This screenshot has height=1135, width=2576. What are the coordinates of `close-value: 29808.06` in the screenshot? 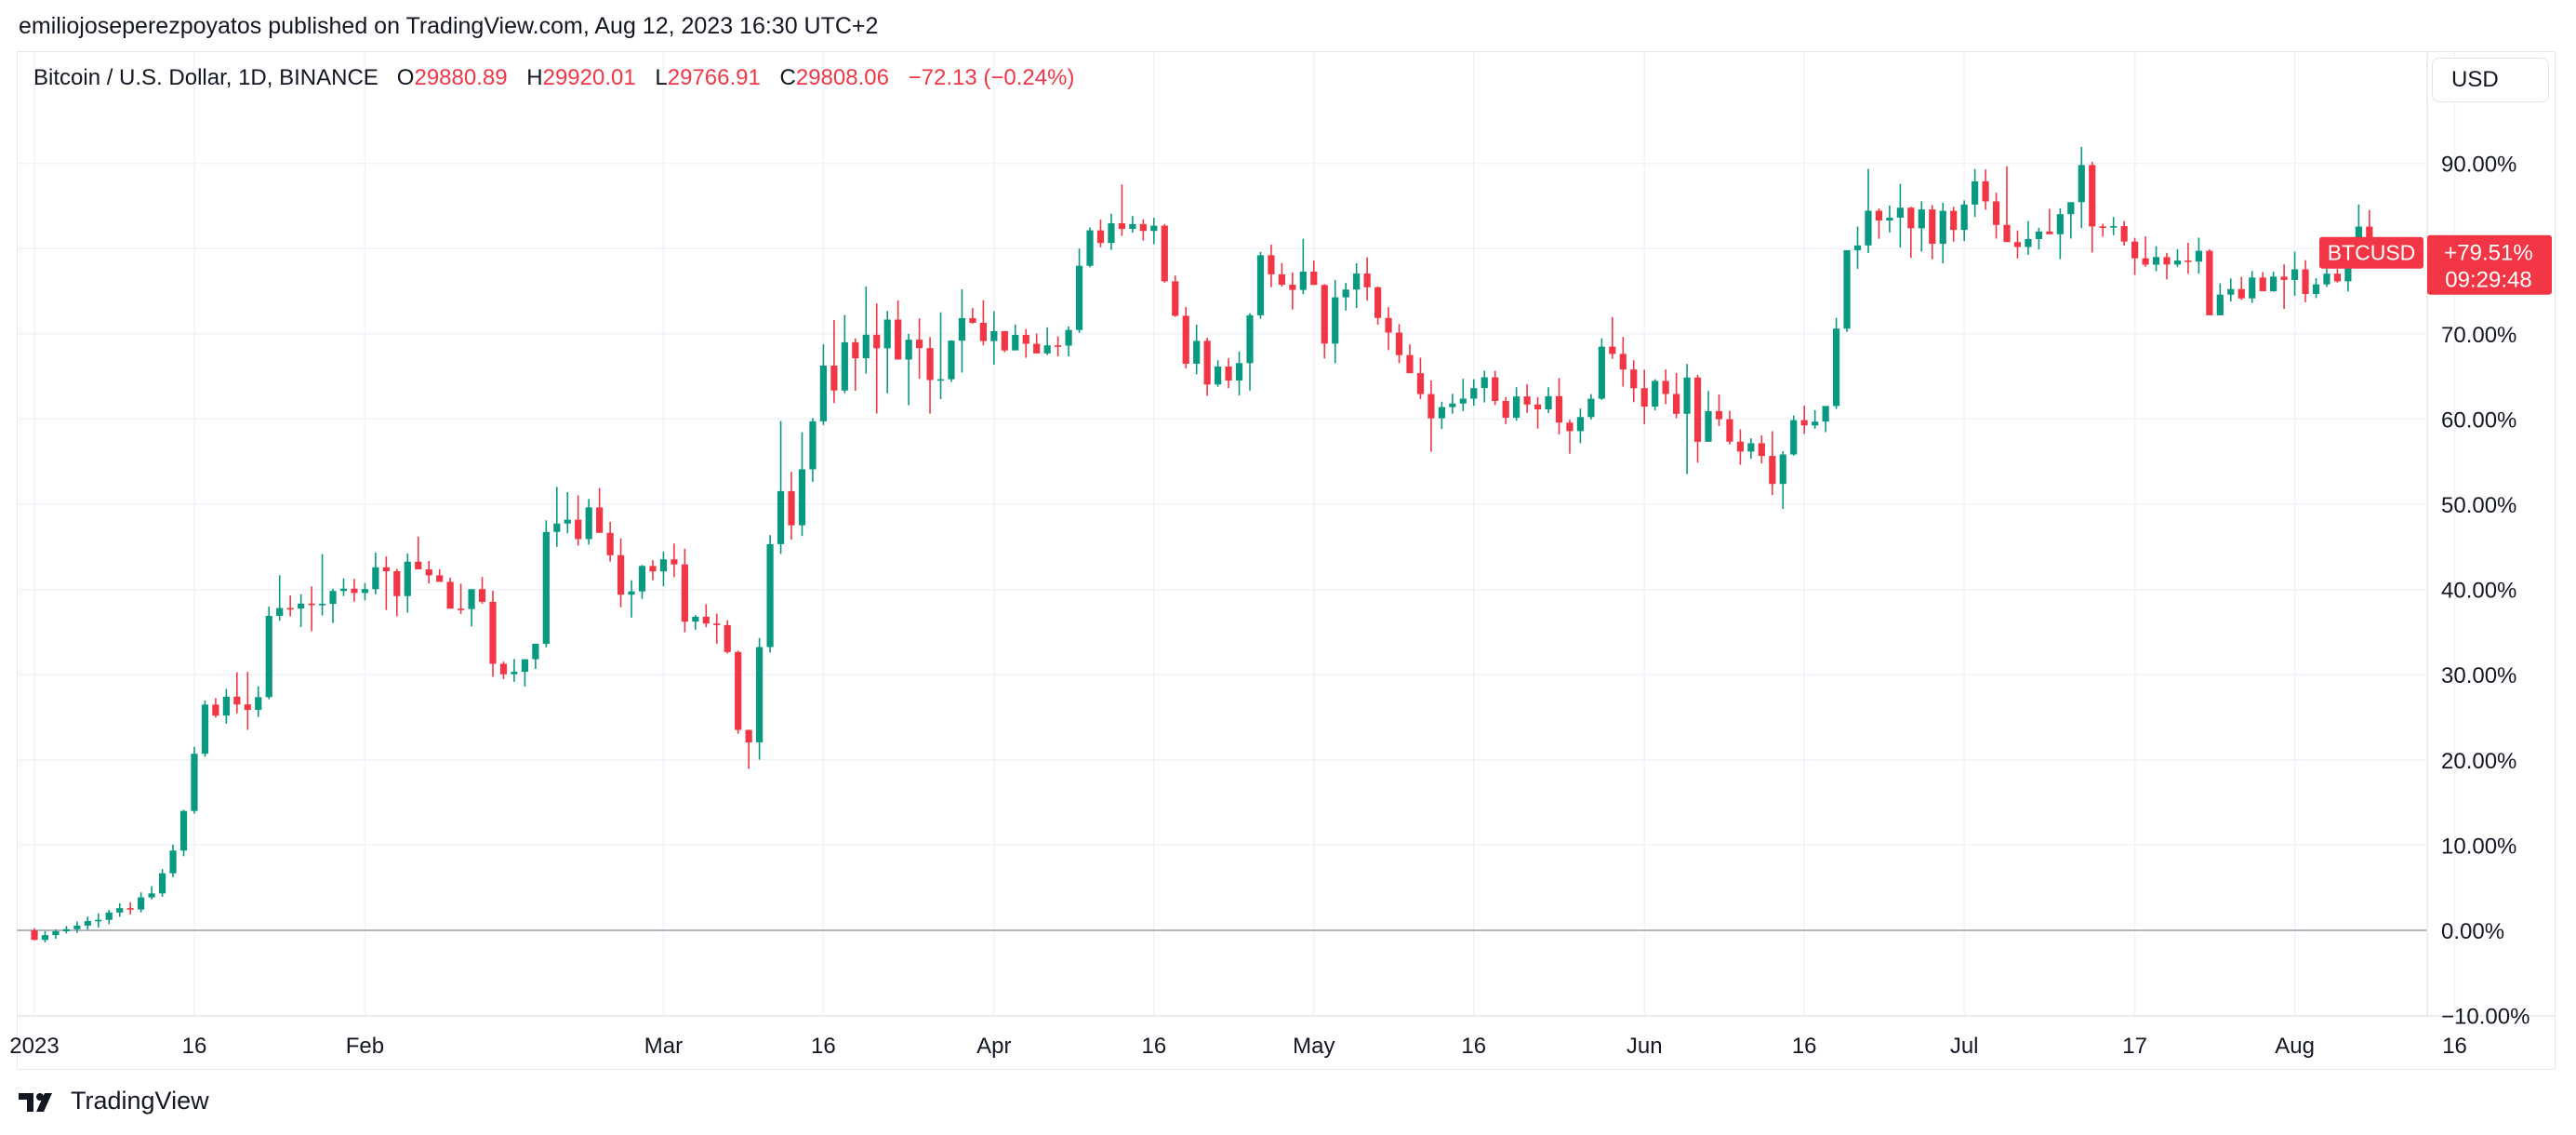 It's located at (842, 77).